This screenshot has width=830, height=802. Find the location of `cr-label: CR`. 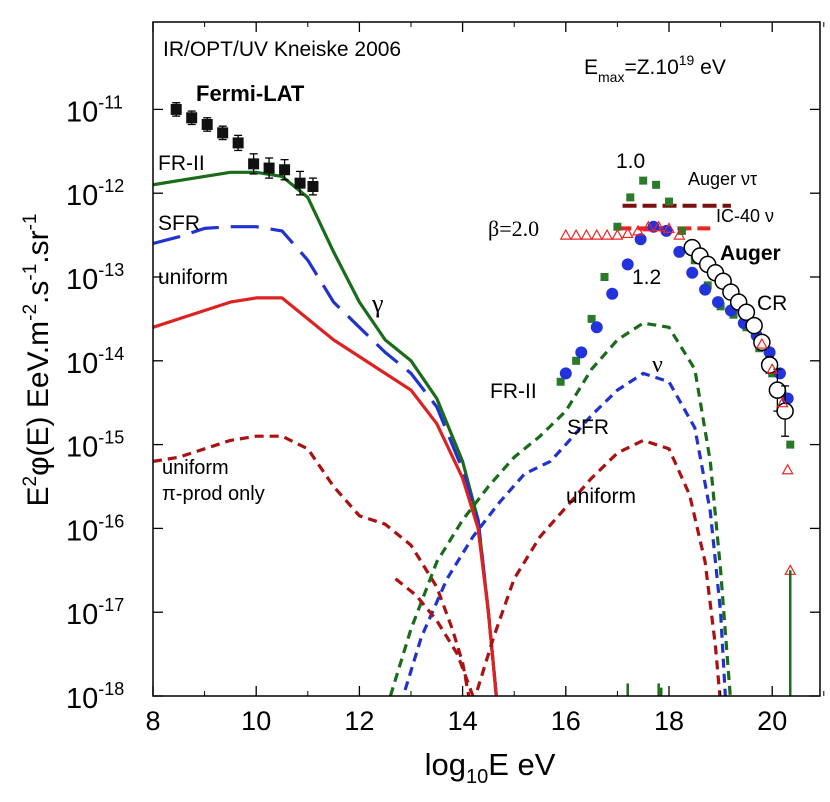

cr-label: CR is located at coordinates (772, 303).